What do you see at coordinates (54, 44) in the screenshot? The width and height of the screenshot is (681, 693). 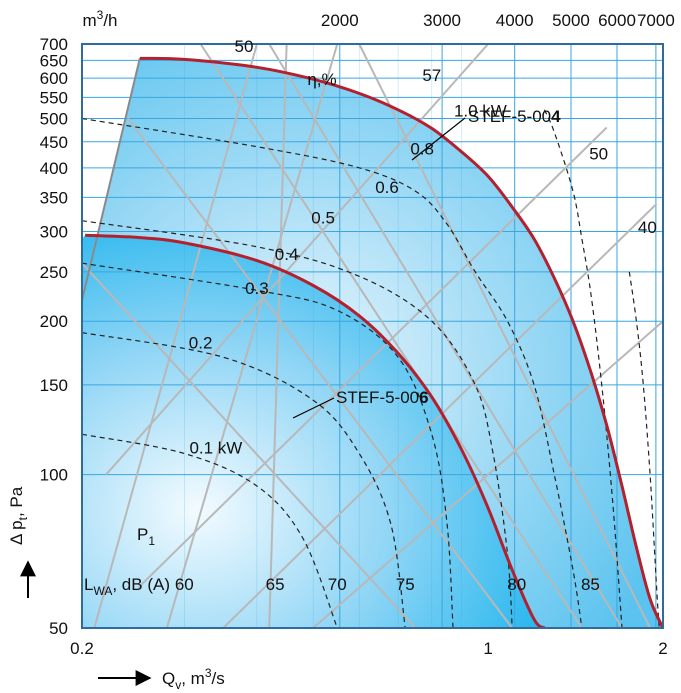 I see `y-tick-label: 700` at bounding box center [54, 44].